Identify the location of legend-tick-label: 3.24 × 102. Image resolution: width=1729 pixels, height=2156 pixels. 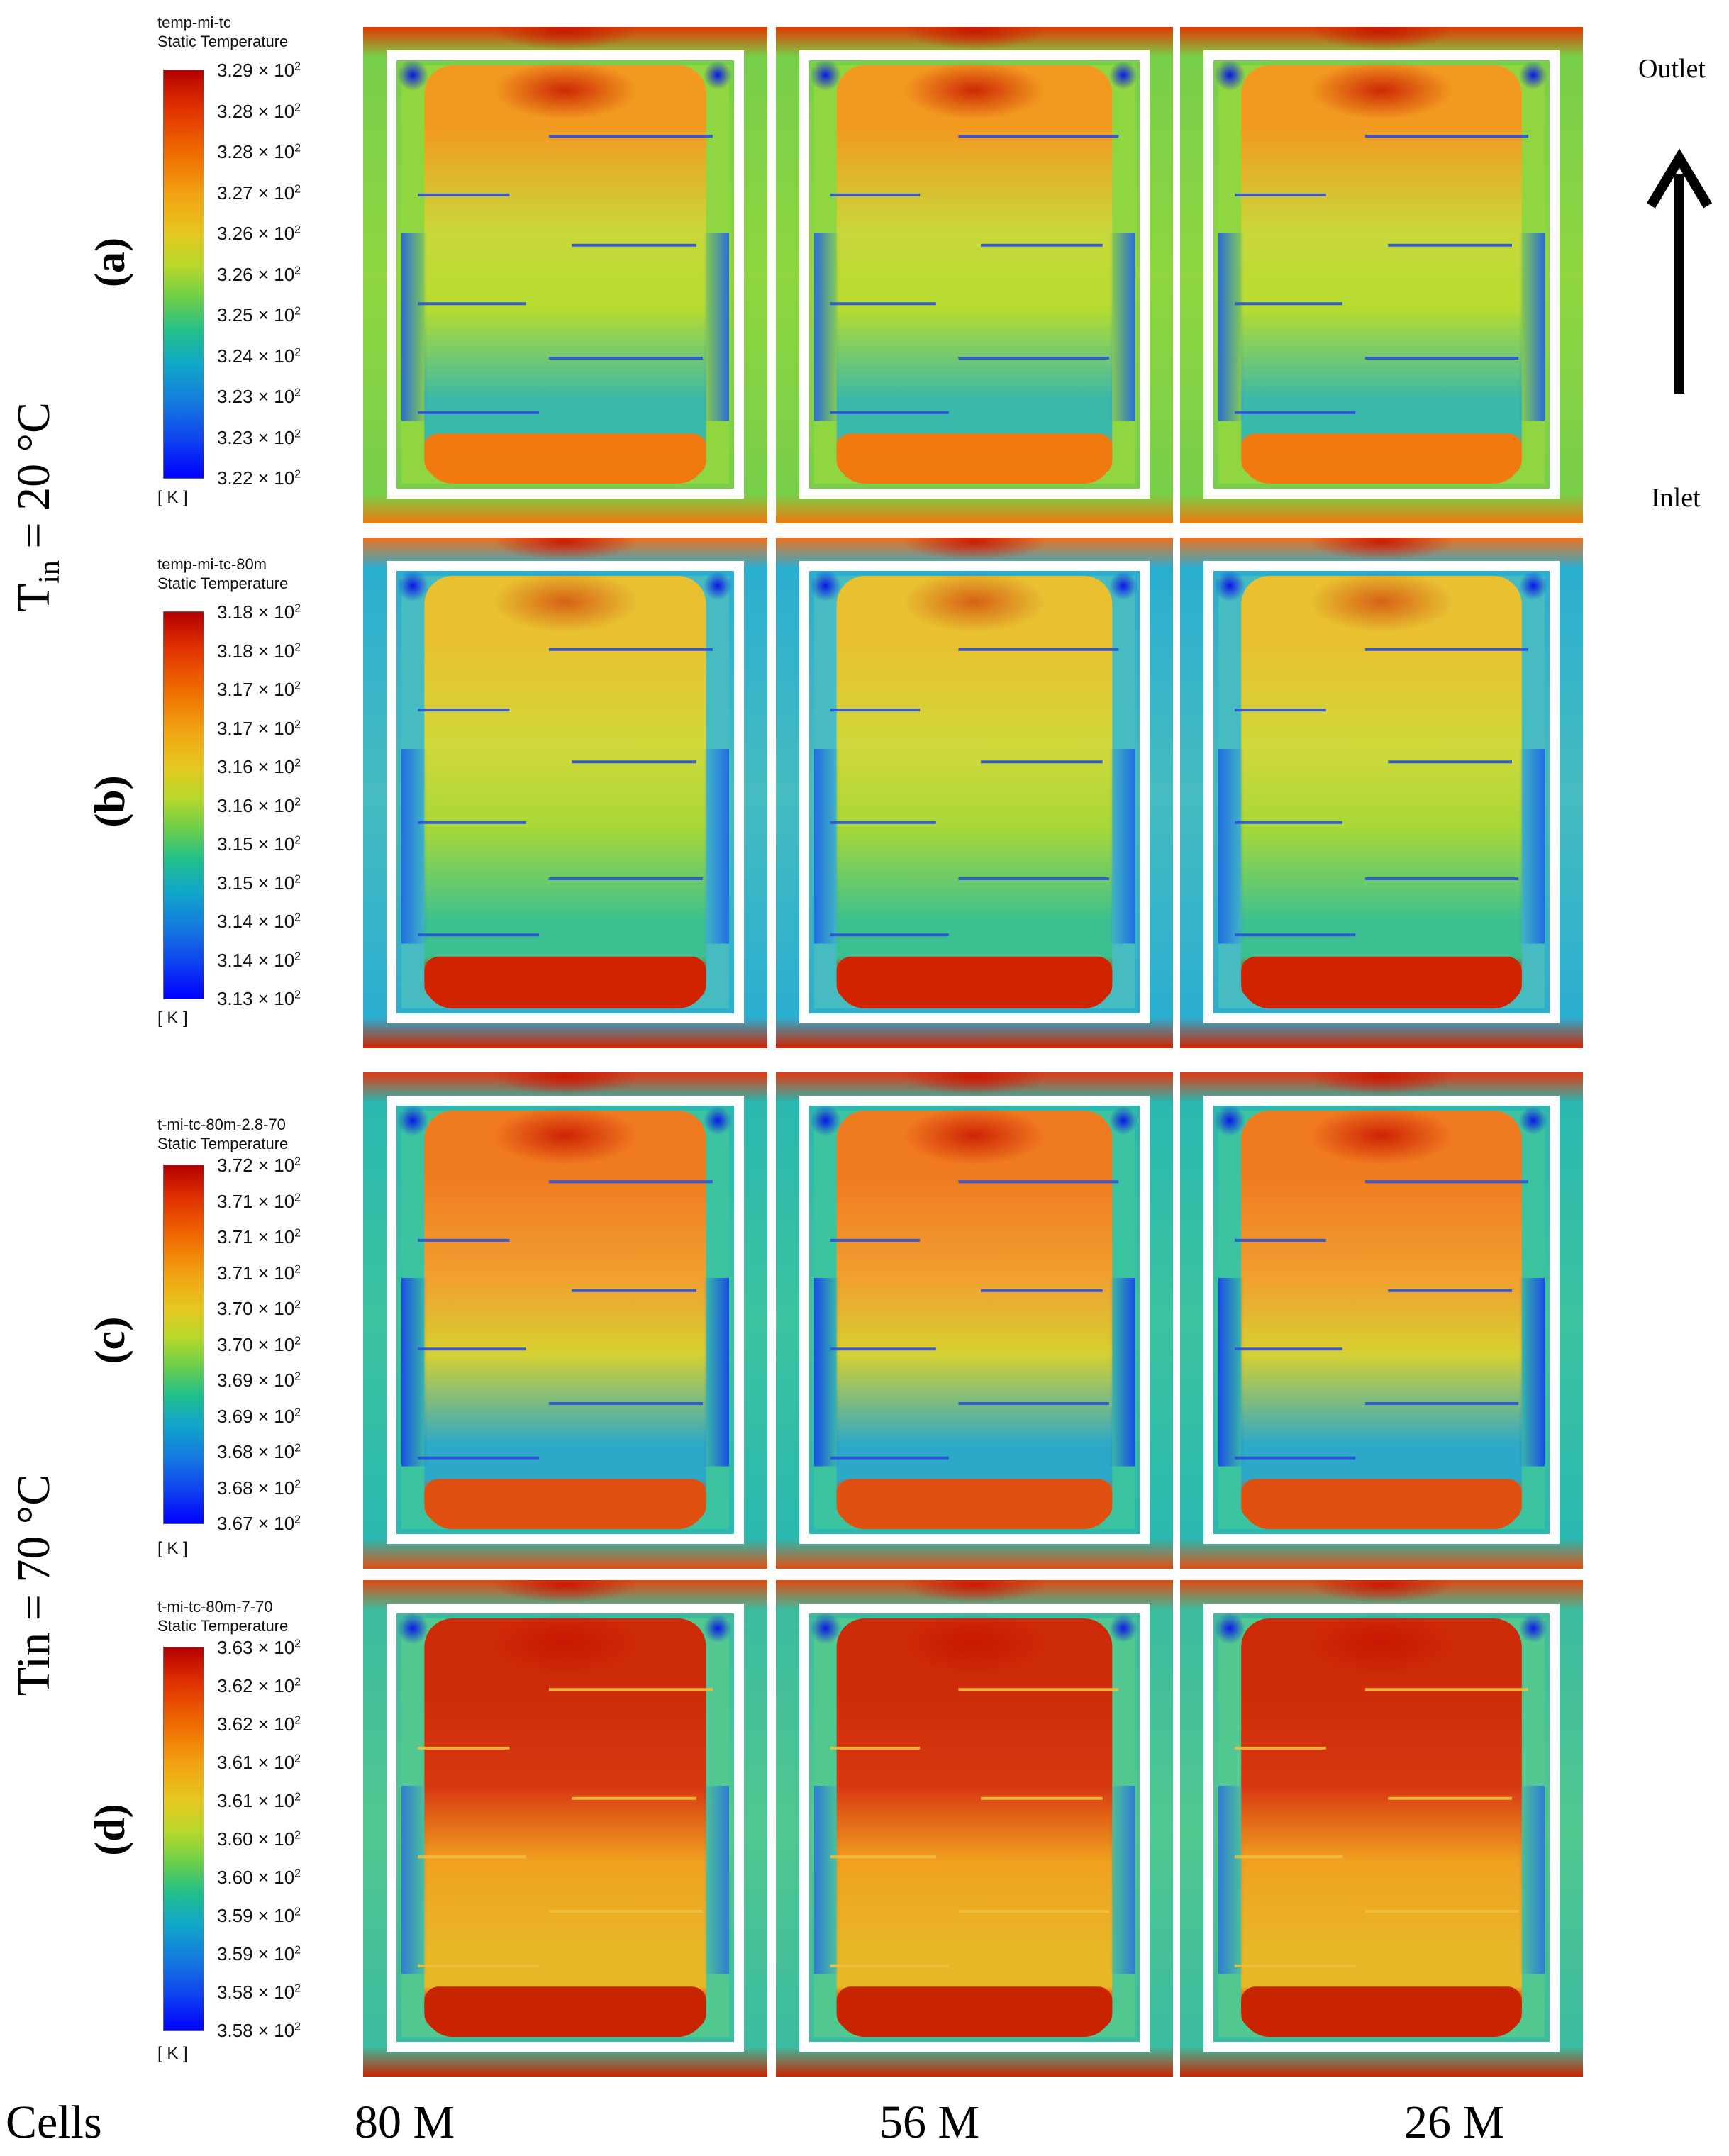
(259, 356).